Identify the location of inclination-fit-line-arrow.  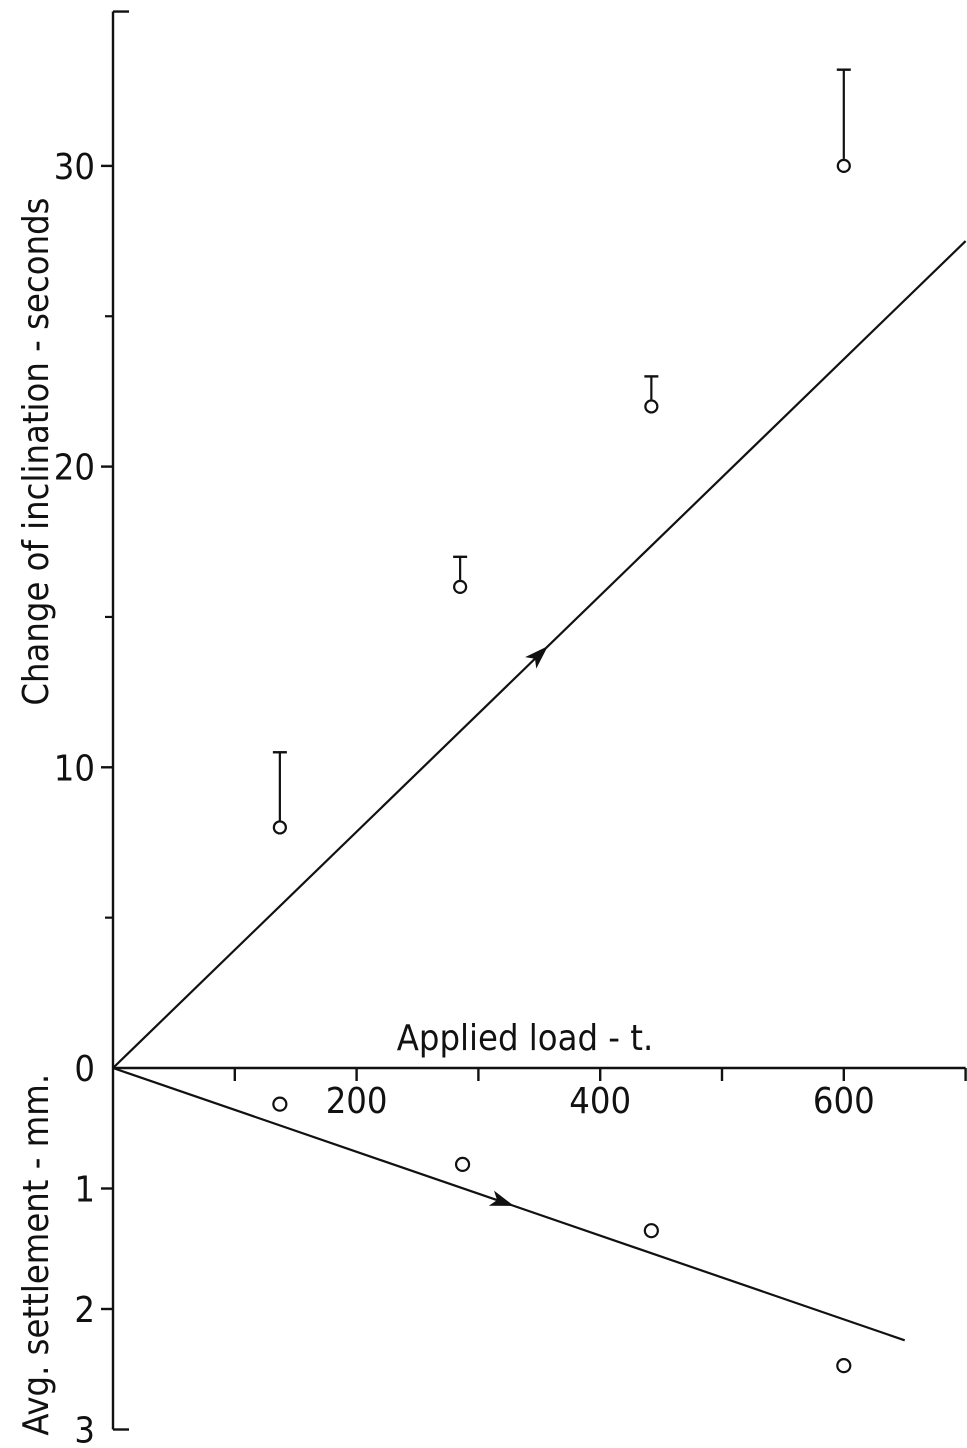
(536, 657).